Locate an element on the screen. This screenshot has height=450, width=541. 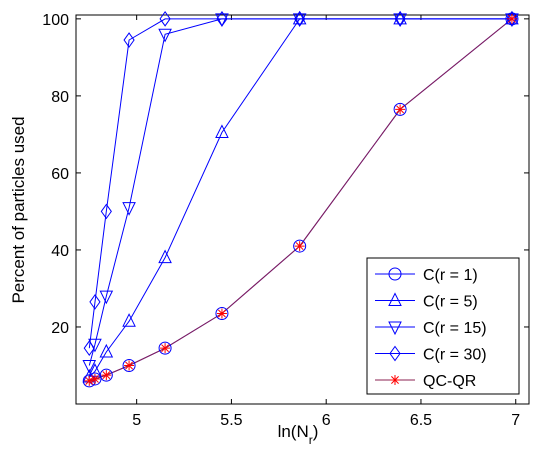
x-tick-label: 6 is located at coordinates (326, 420).